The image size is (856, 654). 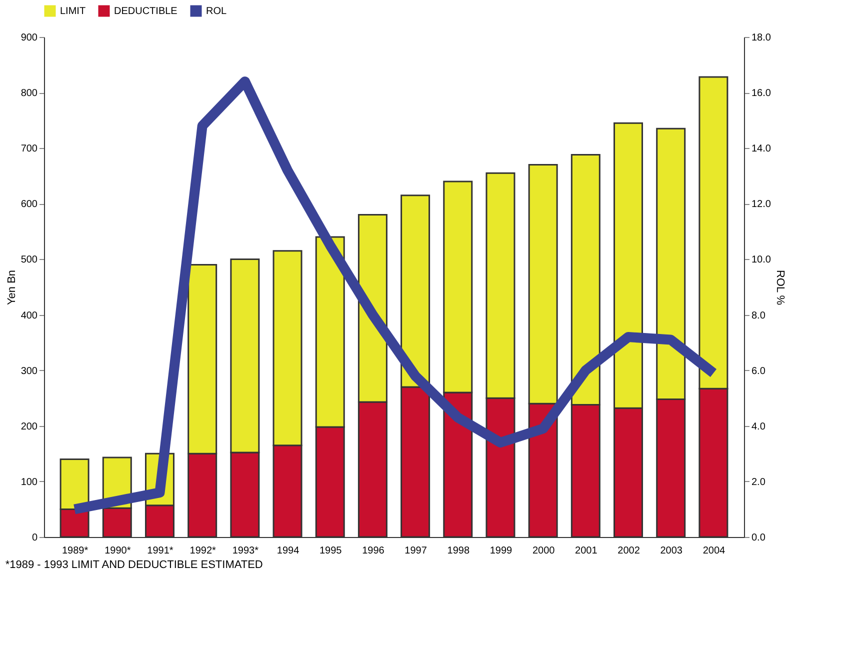 What do you see at coordinates (29, 426) in the screenshot?
I see `y-tick-label: 200` at bounding box center [29, 426].